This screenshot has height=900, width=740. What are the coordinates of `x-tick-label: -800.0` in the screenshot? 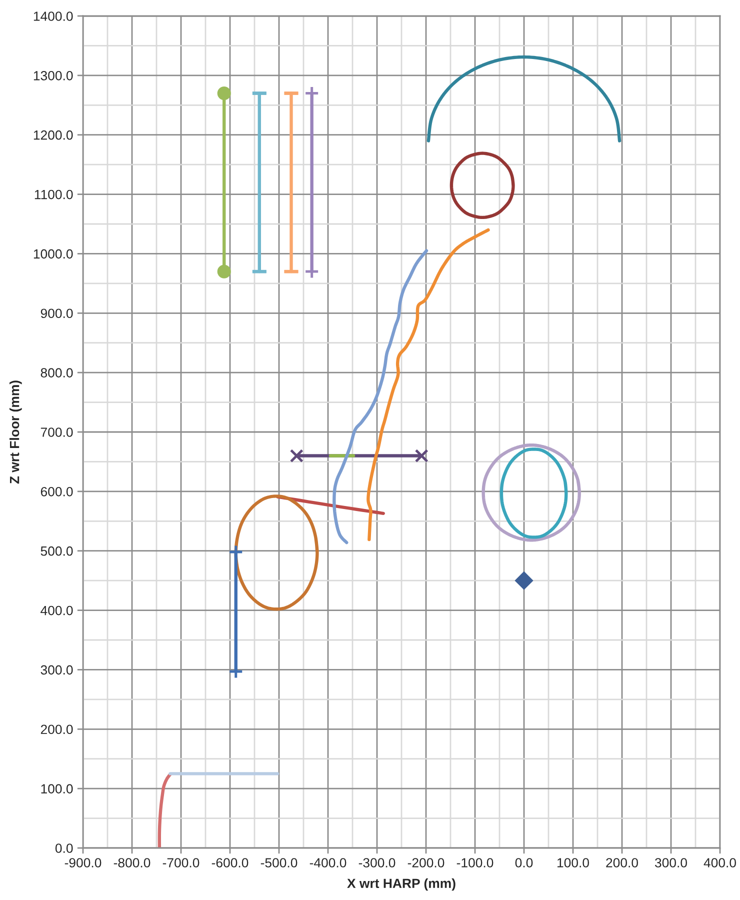 It's located at (132, 863).